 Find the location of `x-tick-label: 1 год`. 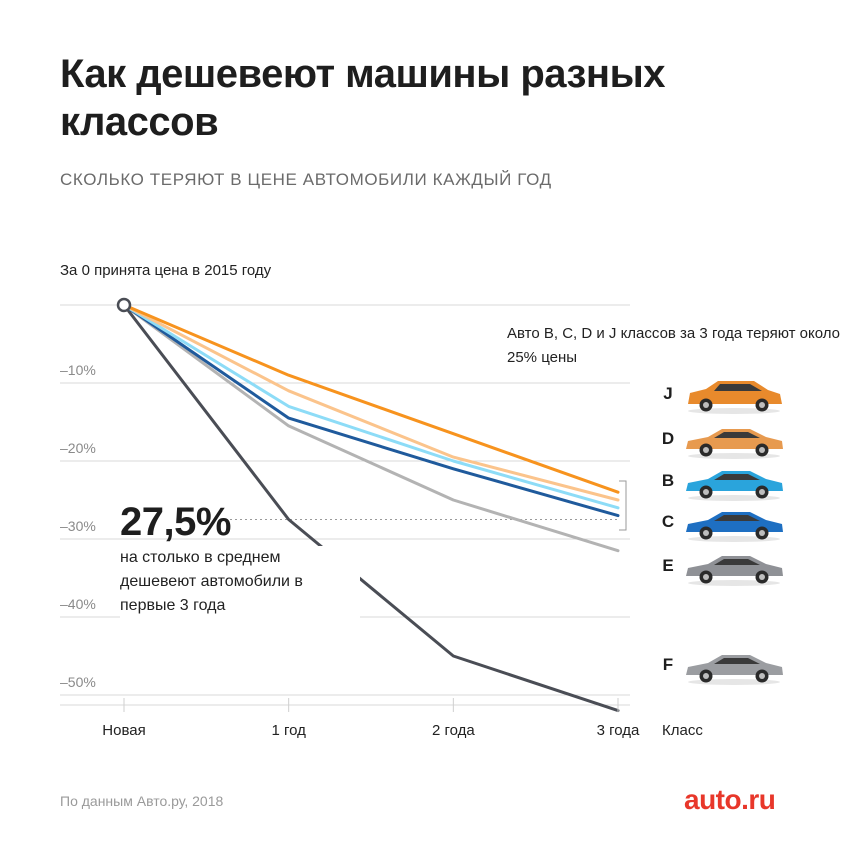

x-tick-label: 1 год is located at coordinates (288, 730).